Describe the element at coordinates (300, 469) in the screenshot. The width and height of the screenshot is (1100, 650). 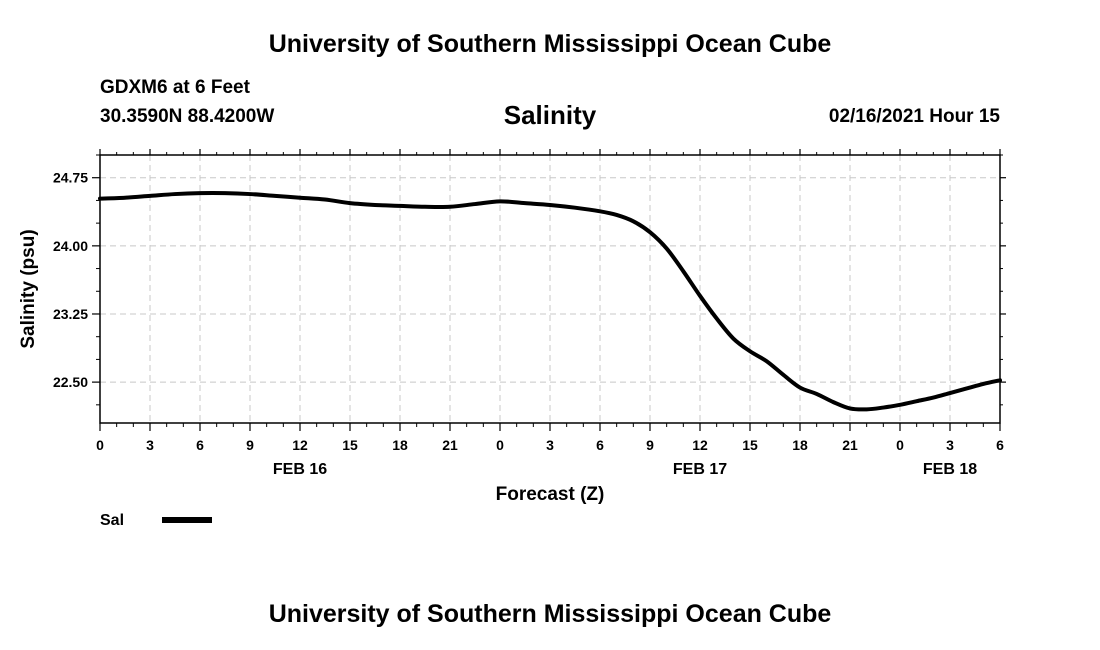
I see `date-label: FEB 16` at that location.